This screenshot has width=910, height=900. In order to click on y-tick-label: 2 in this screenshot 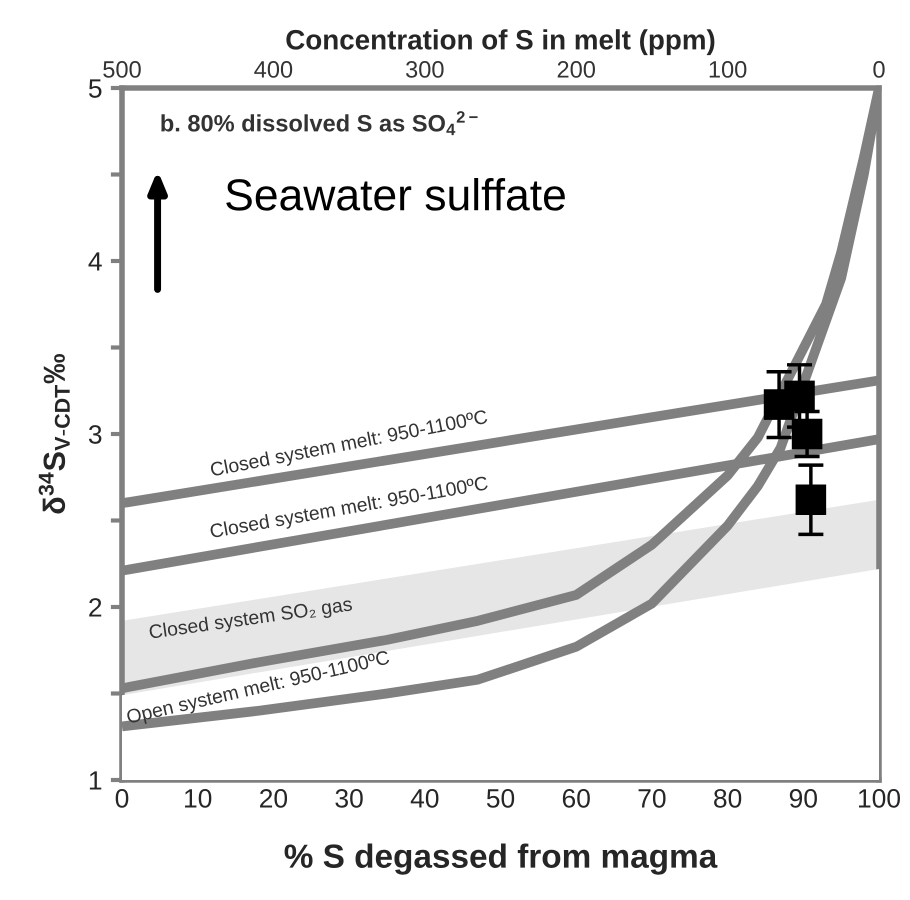, I will do `click(95, 607)`.